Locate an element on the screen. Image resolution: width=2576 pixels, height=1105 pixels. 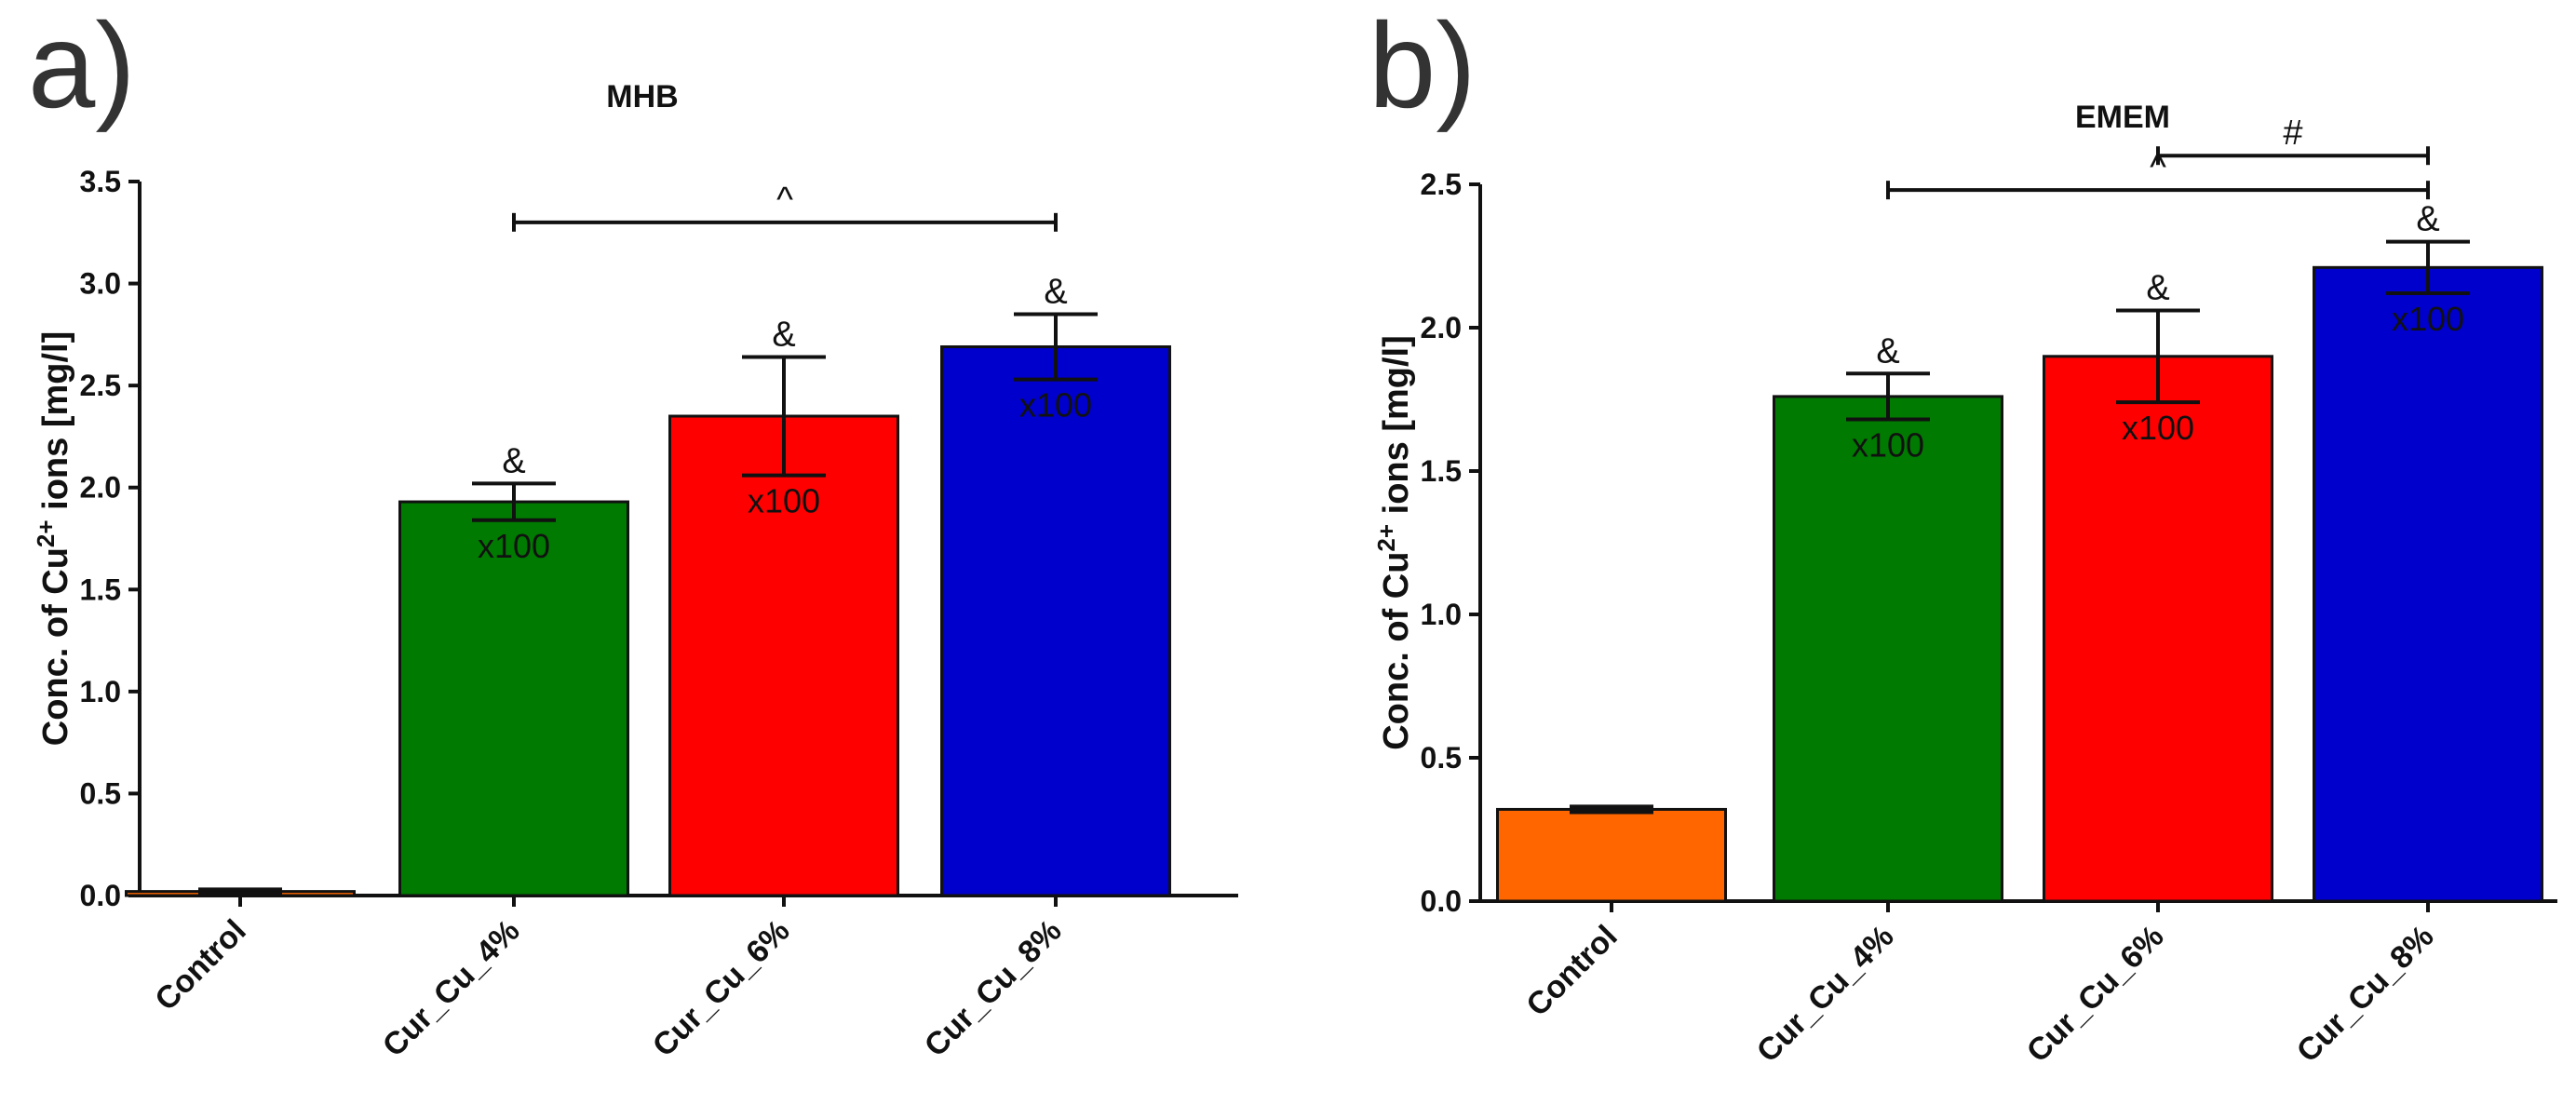
chart-title: EMEM is located at coordinates (2122, 117).